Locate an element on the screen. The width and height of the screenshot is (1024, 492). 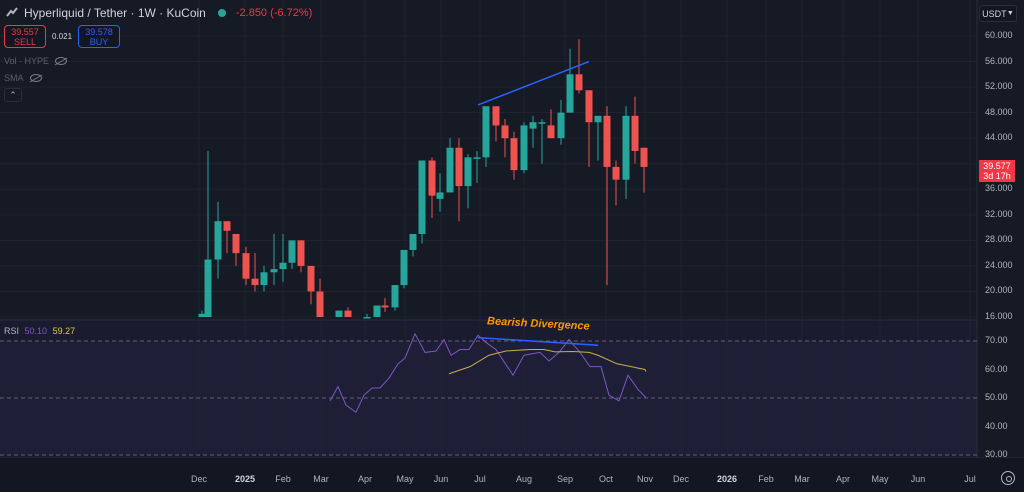
buy-button: 39.578 BUY is located at coordinates (99, 36).